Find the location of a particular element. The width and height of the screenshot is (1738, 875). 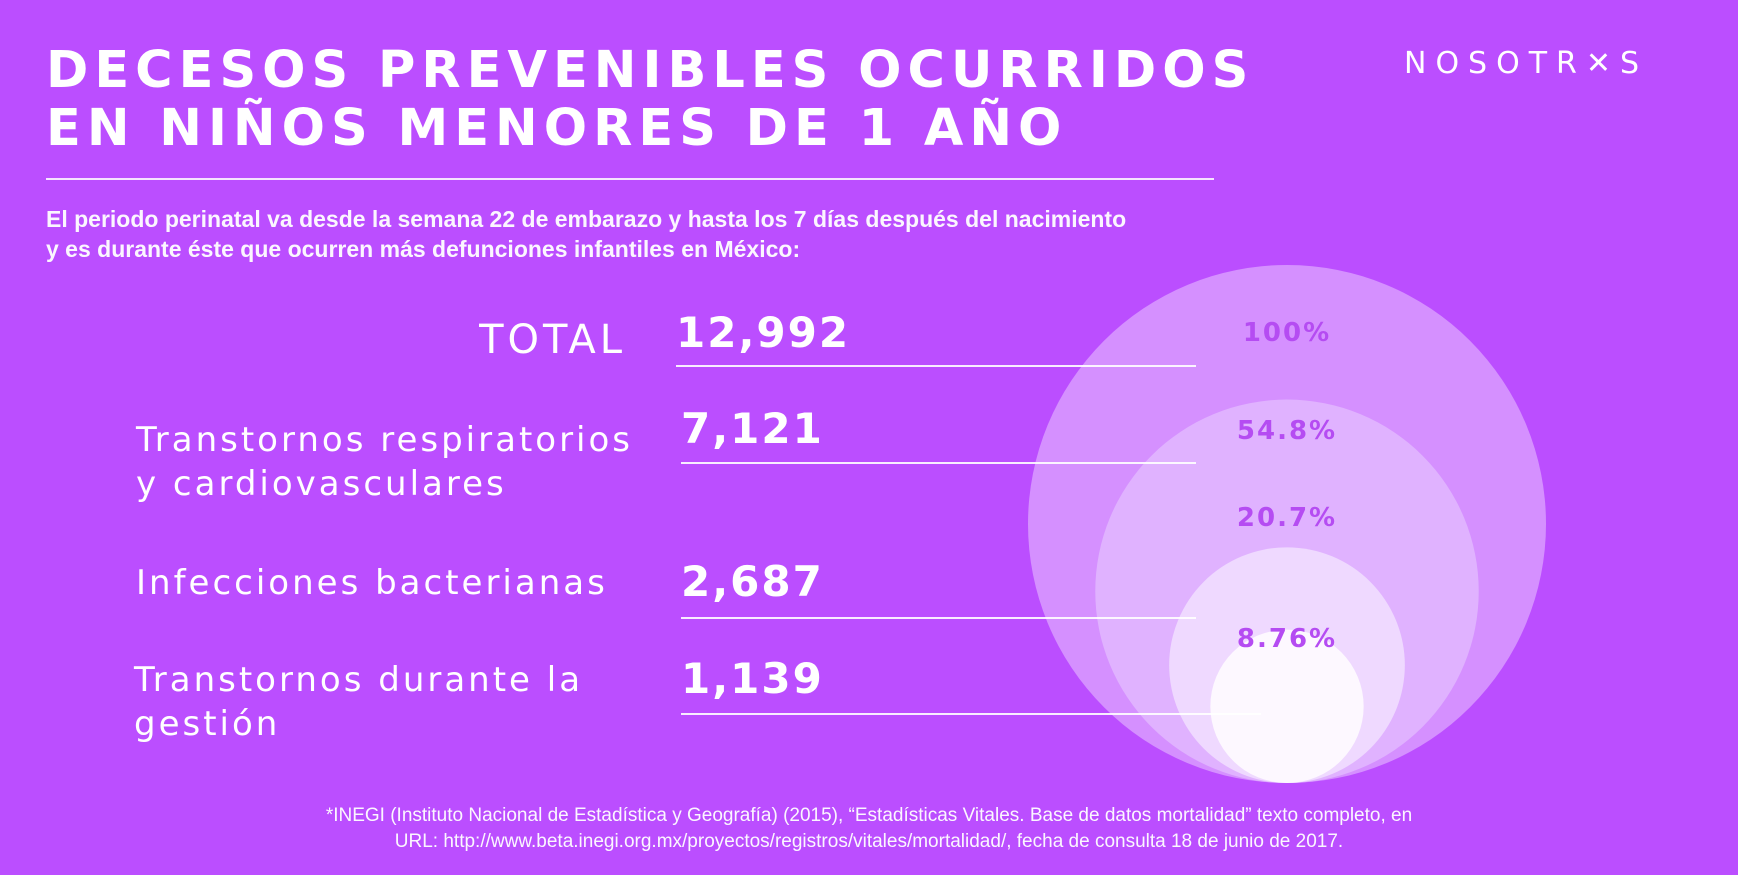

title-divider is located at coordinates (630, 179).